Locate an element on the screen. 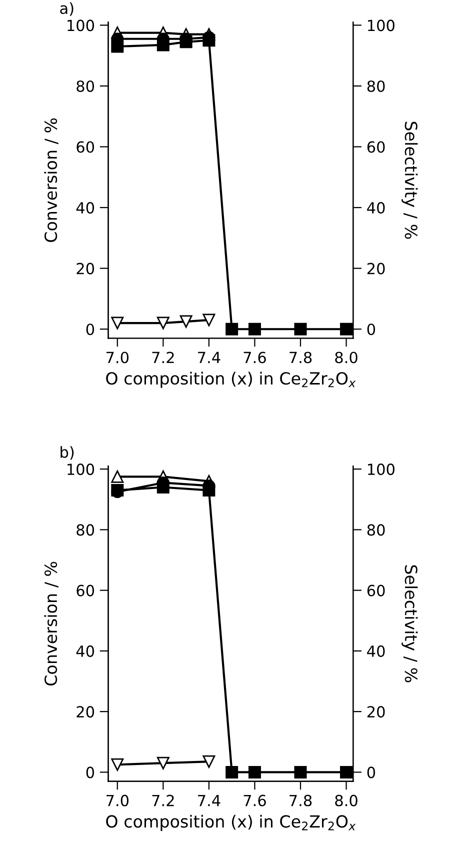 The width and height of the screenshot is (451, 852). chart-title: b) is located at coordinates (67, 453).